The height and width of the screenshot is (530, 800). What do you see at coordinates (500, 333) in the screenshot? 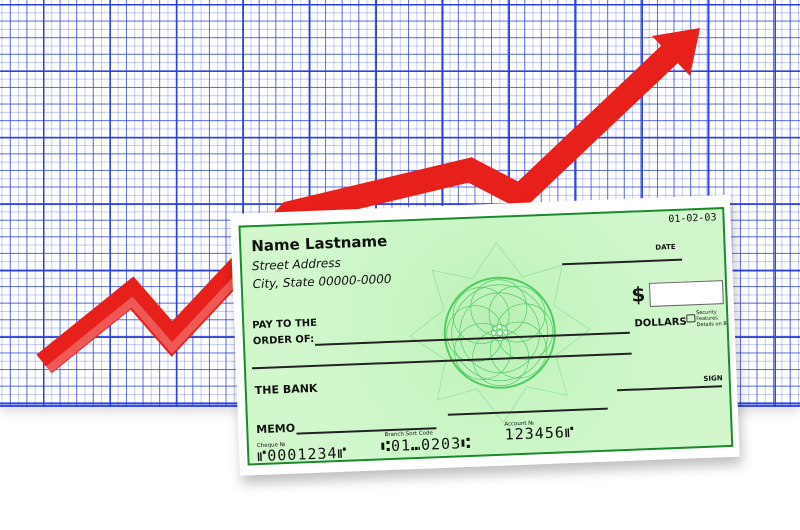
I see `security-rosette` at bounding box center [500, 333].